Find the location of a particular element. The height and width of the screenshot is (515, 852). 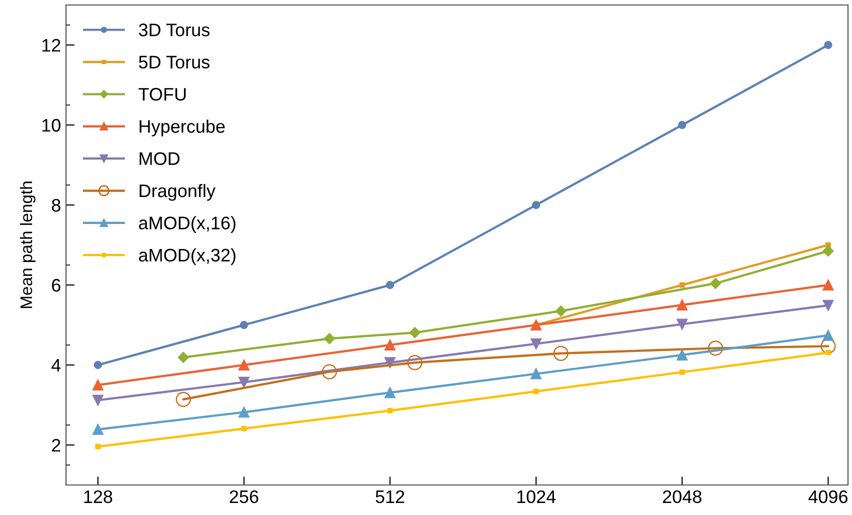

y-tick-label: 2 is located at coordinates (56, 445).